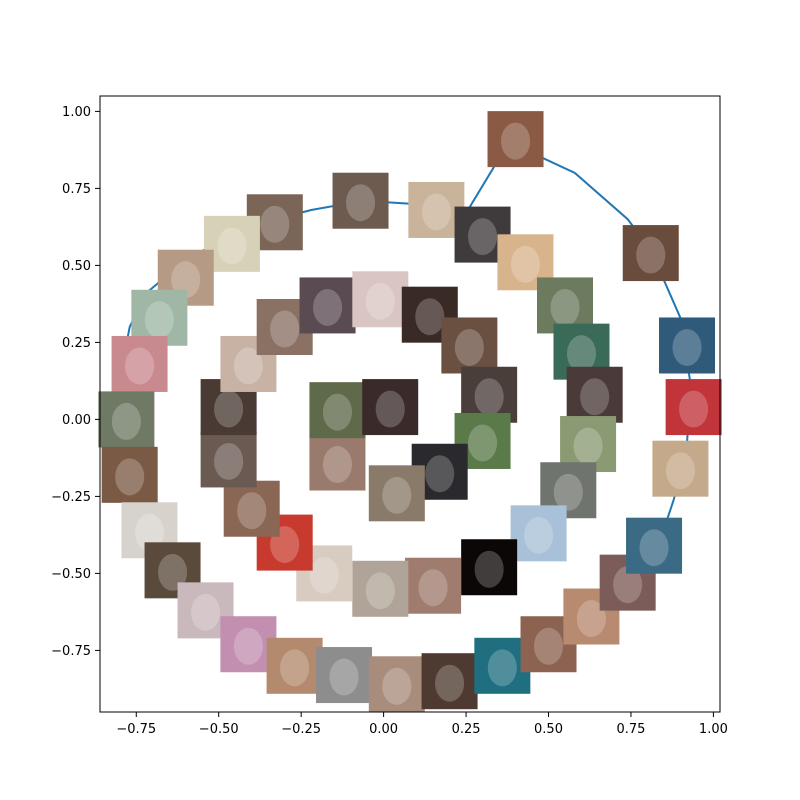  What do you see at coordinates (71, 651) in the screenshot?
I see `y-tick-label: −0.75` at bounding box center [71, 651].